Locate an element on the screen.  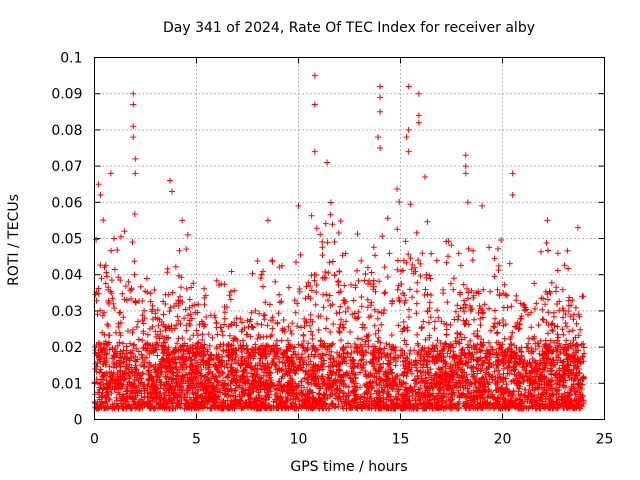
y-axis-label: ROTI / TECUs is located at coordinates (14, 240).